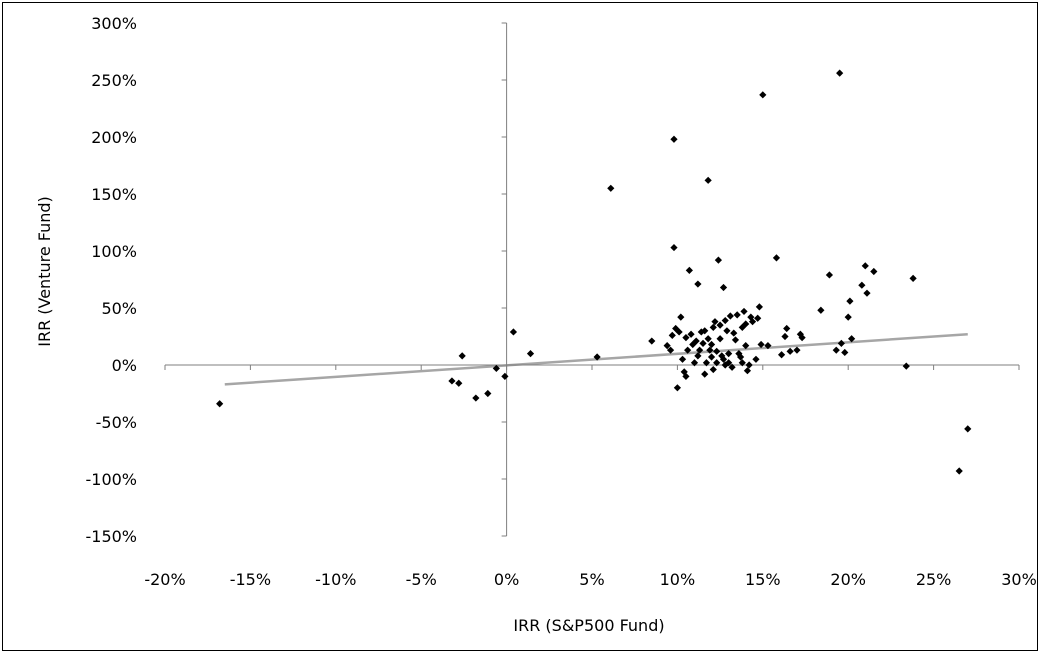 This screenshot has height=655, width=1042. I want to click on y-tick-label: 0%, so click(124, 365).